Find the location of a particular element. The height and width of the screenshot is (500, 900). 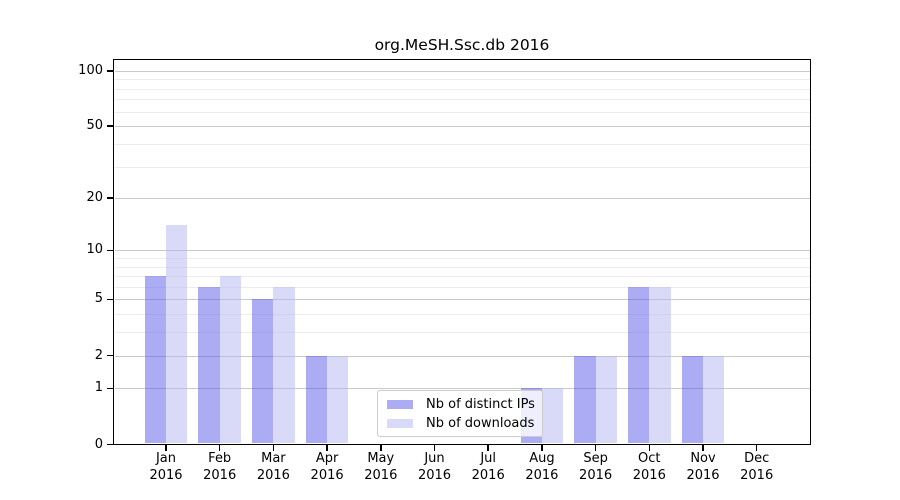

legend-label-distinct-ips: Nb of distinct IPs is located at coordinates (480, 404).